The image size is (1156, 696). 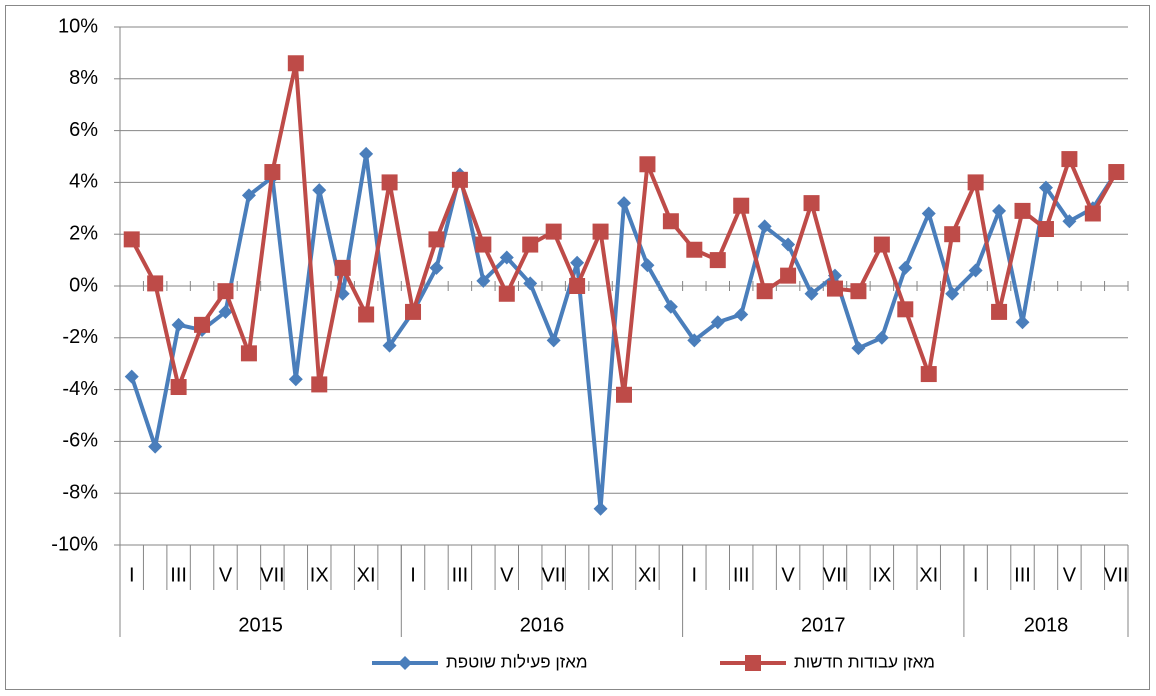 I want to click on year-label: 2017, so click(x=823, y=625).